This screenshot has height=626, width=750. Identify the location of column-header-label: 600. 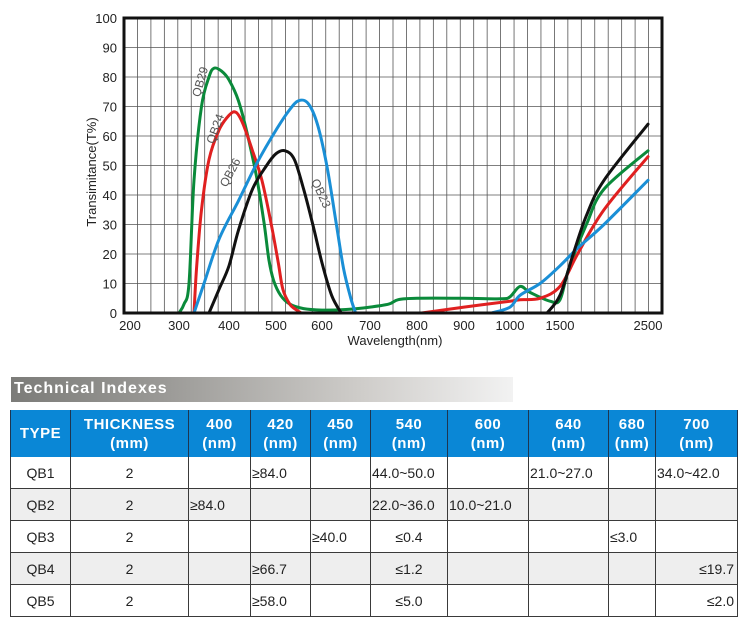
(488, 424).